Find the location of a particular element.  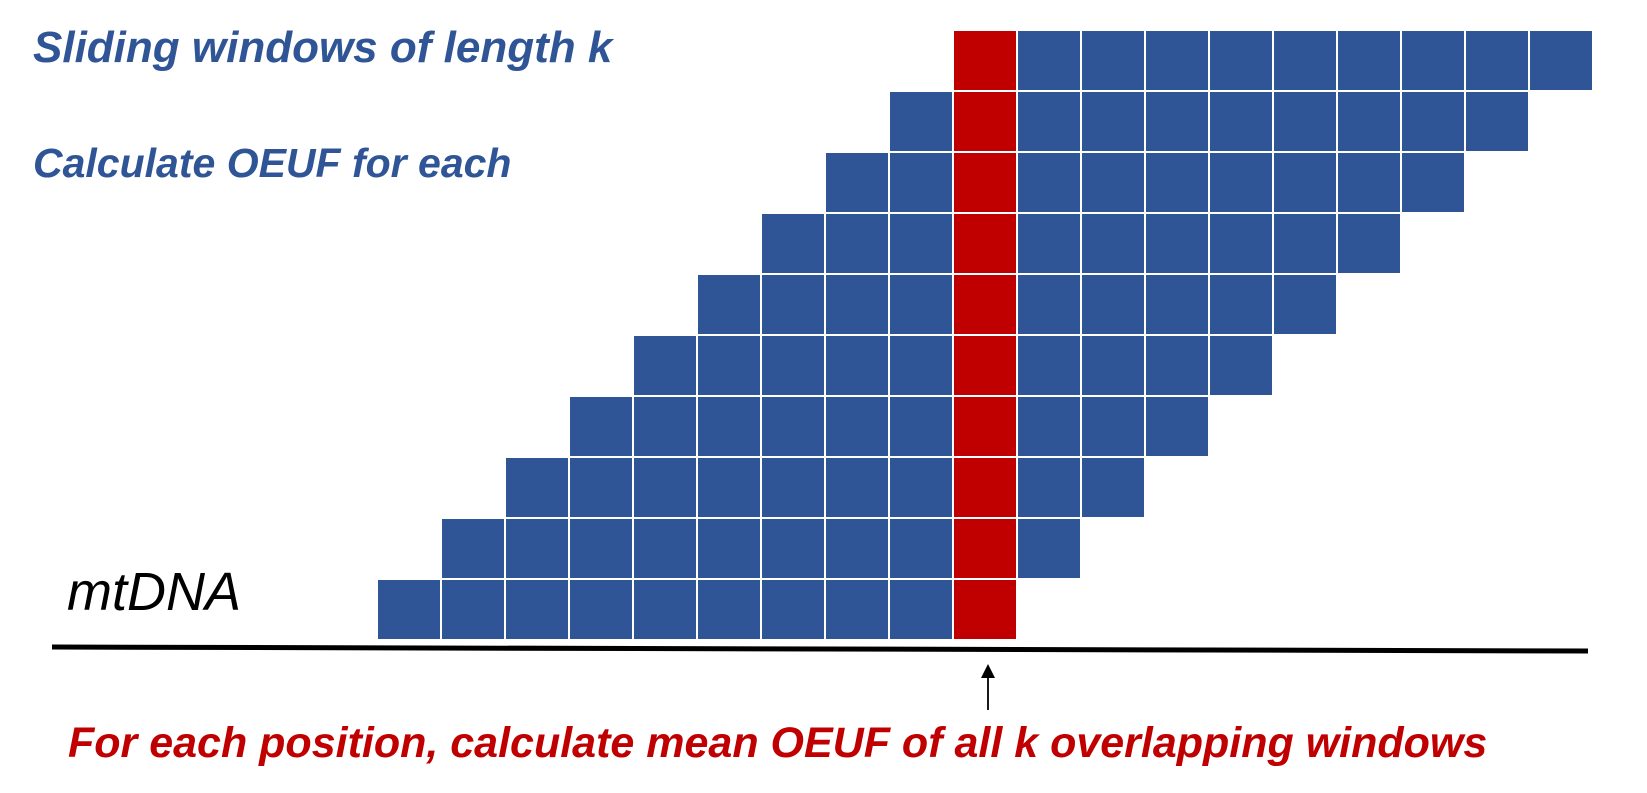

genome-label: mtDNA is located at coordinates (154, 592).